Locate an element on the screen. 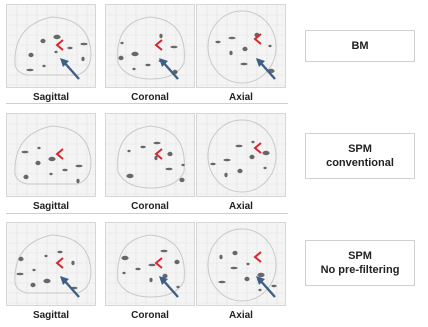 This screenshot has height=327, width=428. method-label-box: BM is located at coordinates (360, 46).